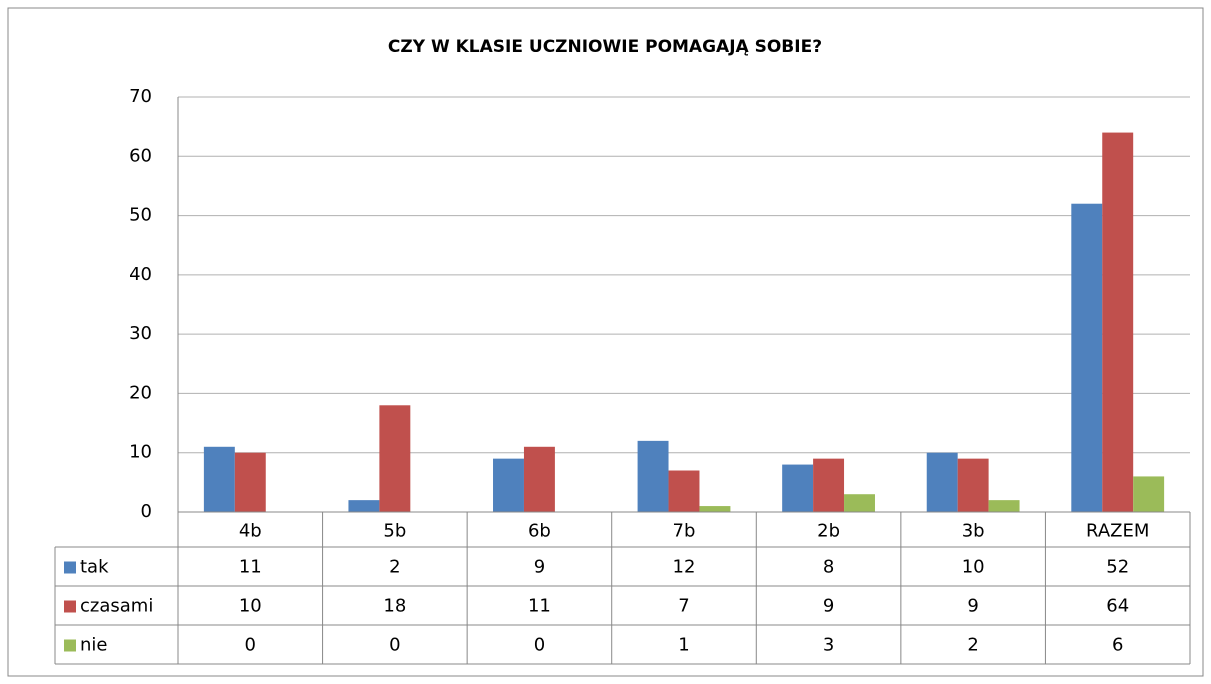 The height and width of the screenshot is (684, 1211). I want to click on x-tick-label: 4b, so click(250, 531).